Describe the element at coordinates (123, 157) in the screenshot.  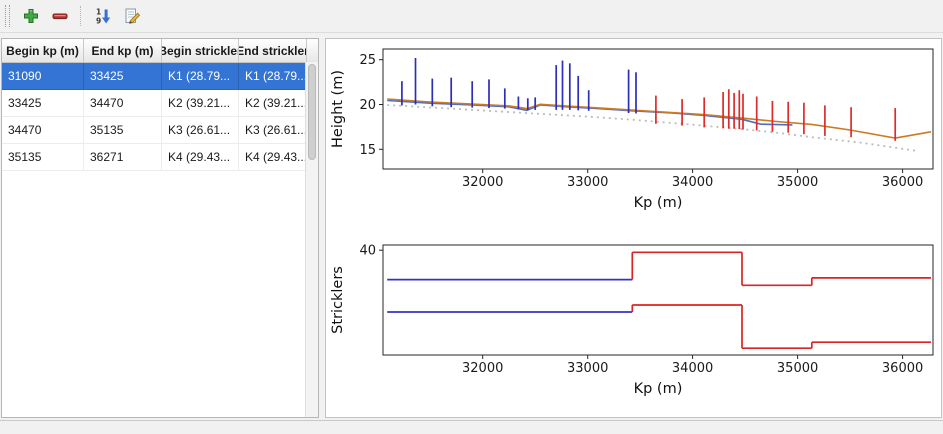
I see `cell-end-kp: 36271` at that location.